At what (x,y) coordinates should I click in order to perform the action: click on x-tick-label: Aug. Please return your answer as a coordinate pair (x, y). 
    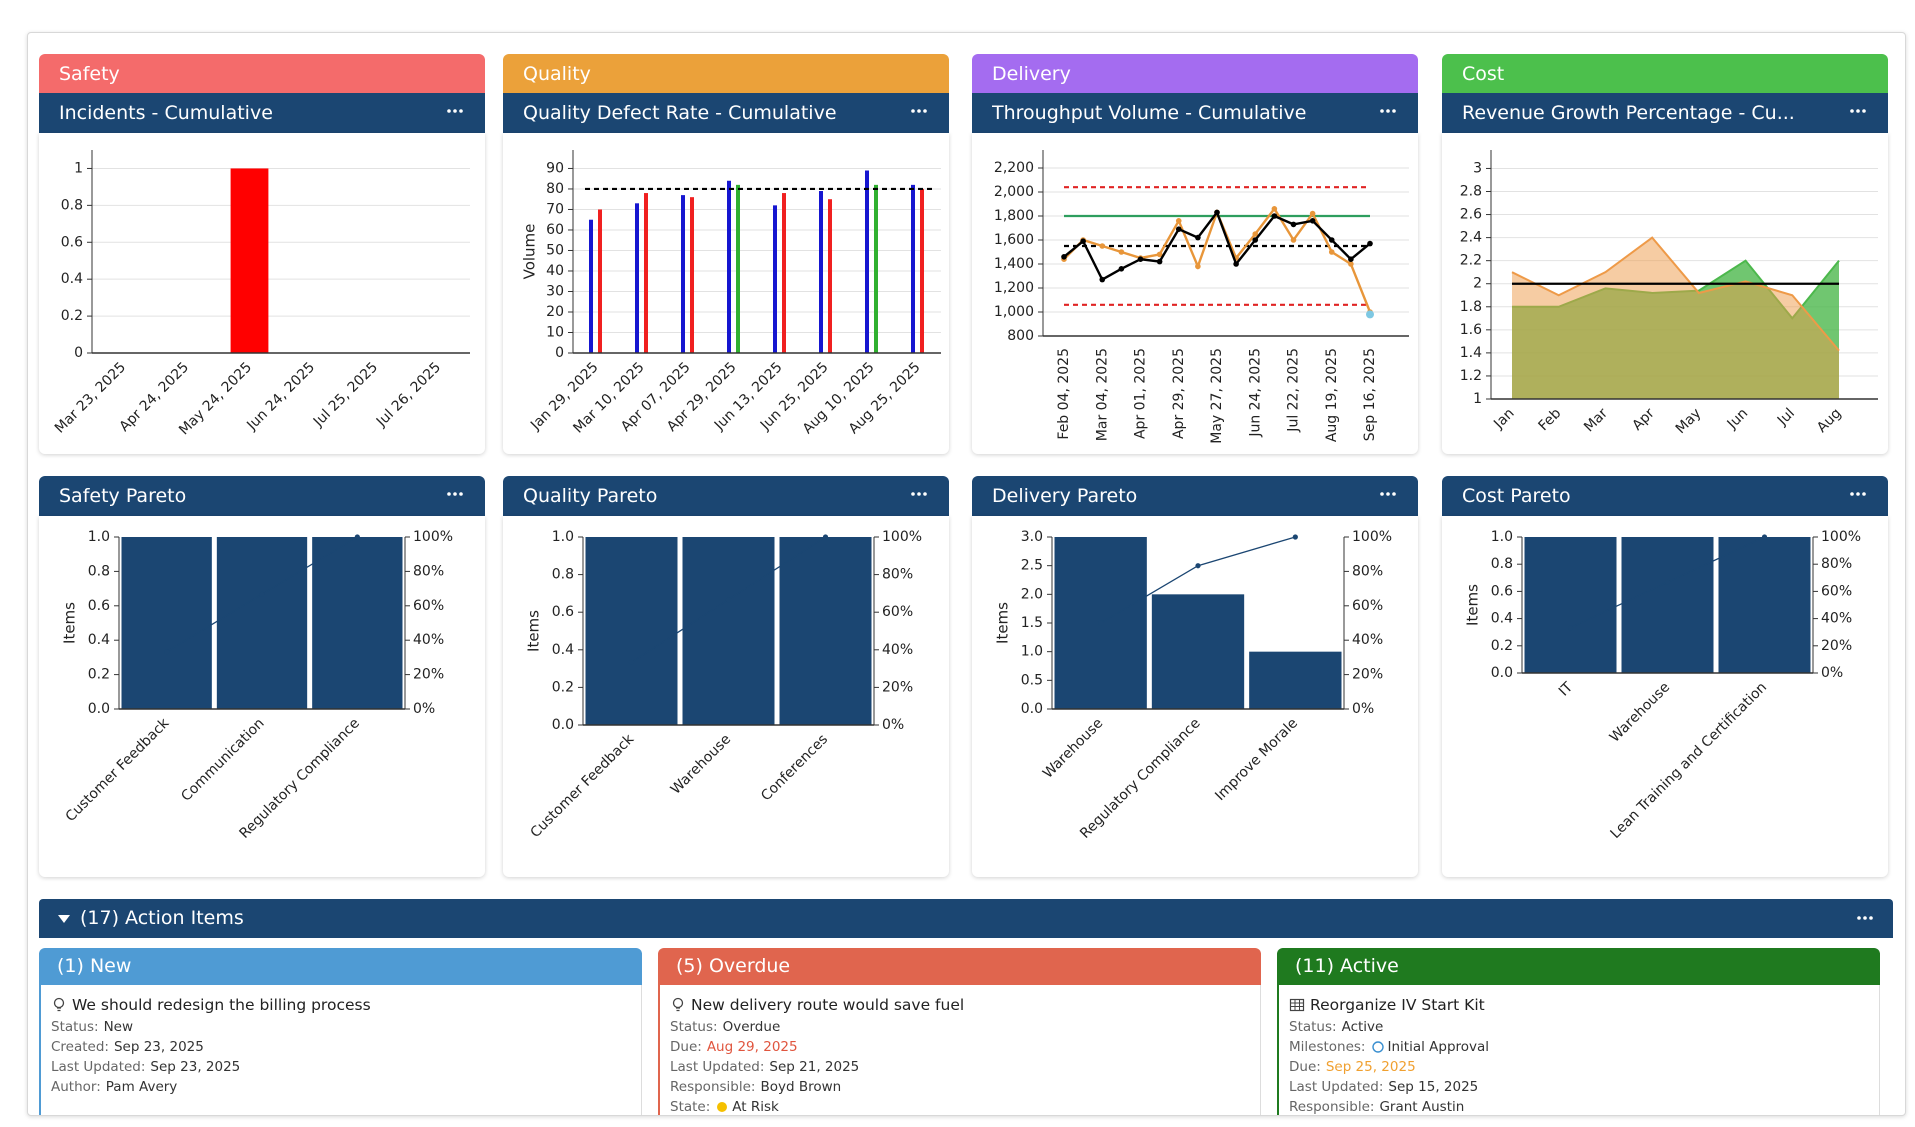
    Looking at the image, I should click on (1829, 420).